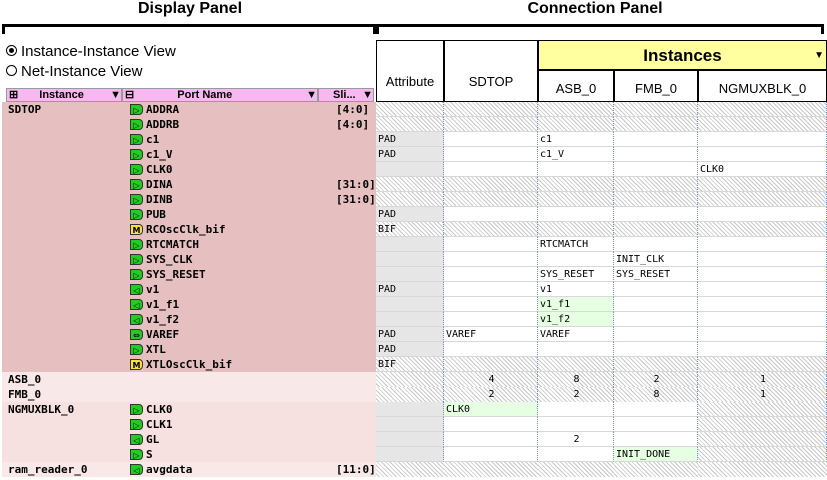 The width and height of the screenshot is (827, 480). I want to click on port-name: RCOscClk_bif, so click(186, 229).